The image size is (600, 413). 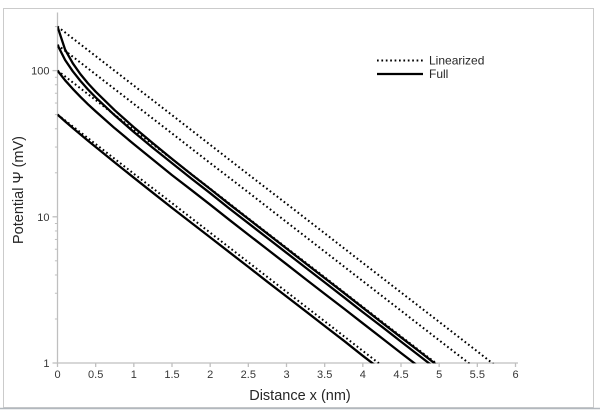 I want to click on x-tick-label: 0, so click(x=57, y=375).